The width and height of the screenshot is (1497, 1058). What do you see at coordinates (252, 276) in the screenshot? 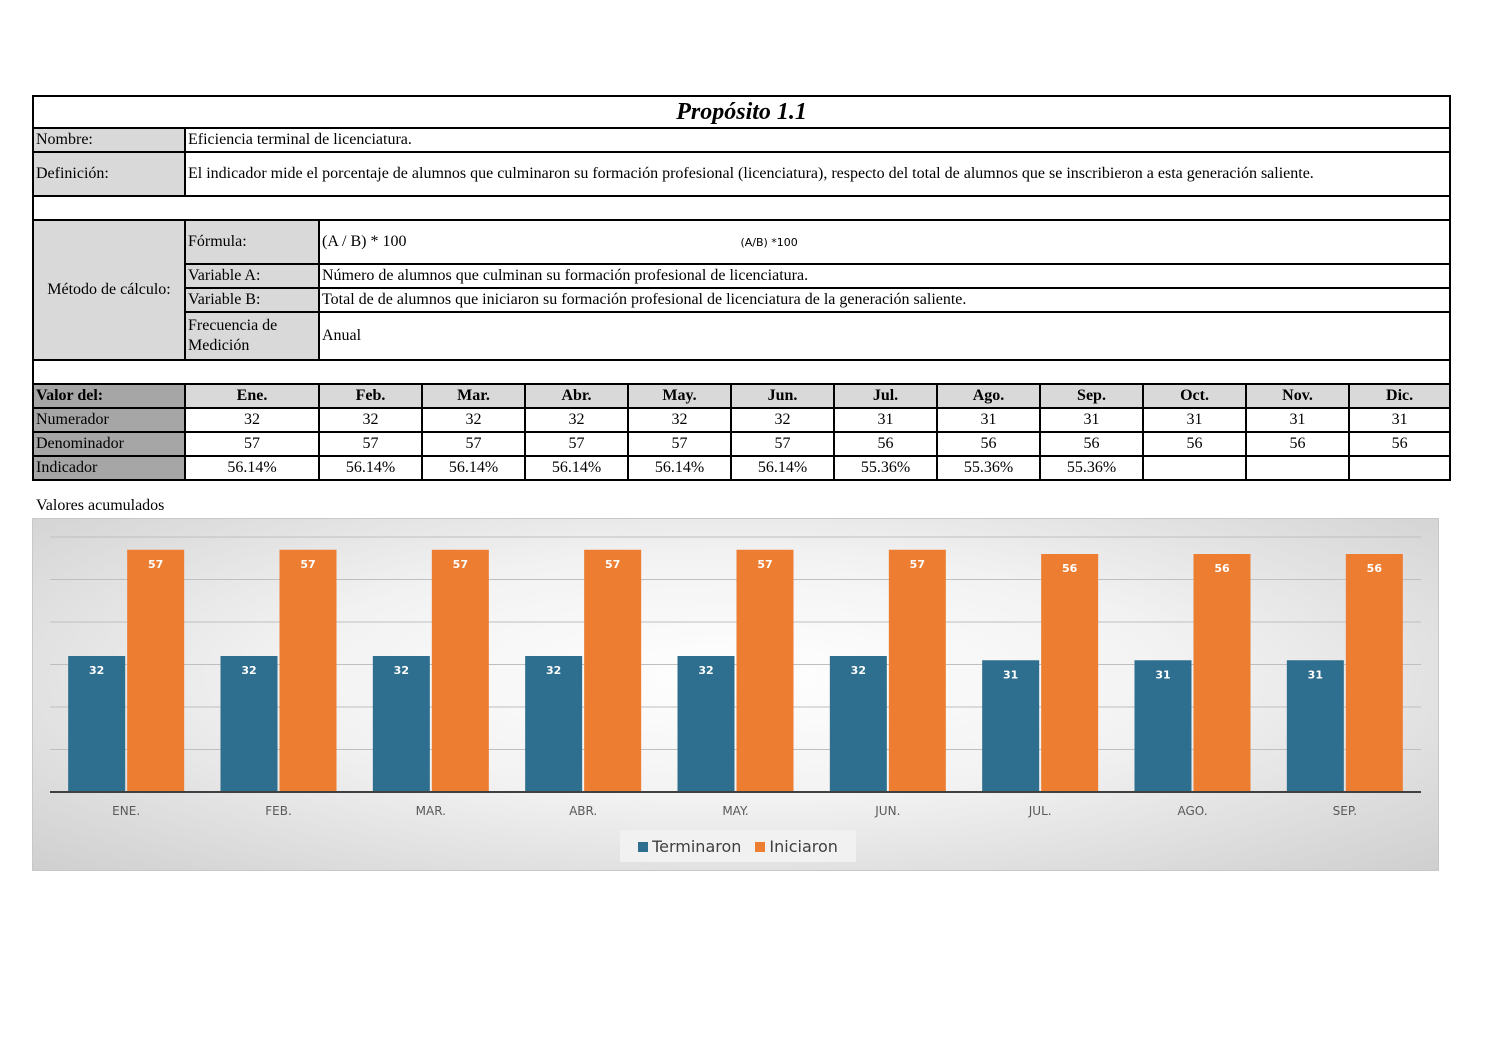
I see `var-a-label: Variable A:` at bounding box center [252, 276].